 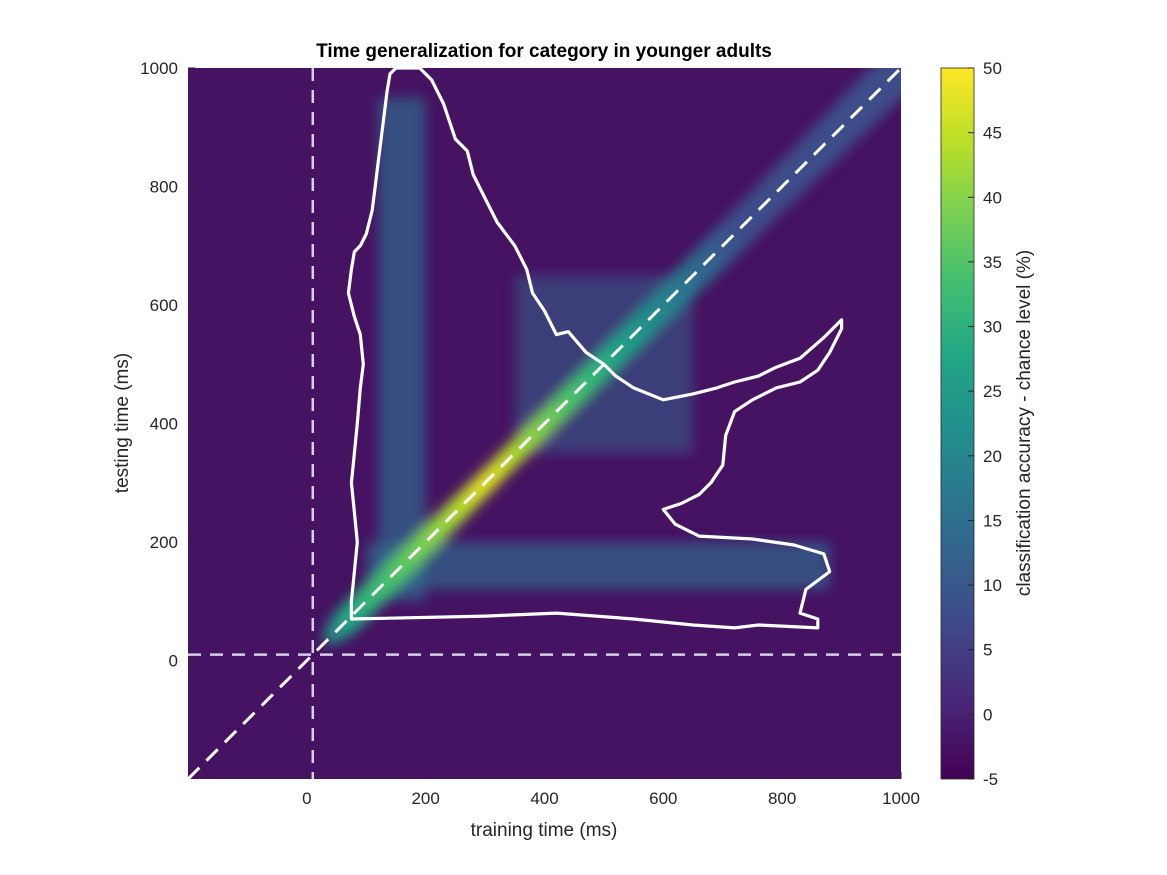 I want to click on colorbar-tick-label: 40, so click(x=992, y=197).